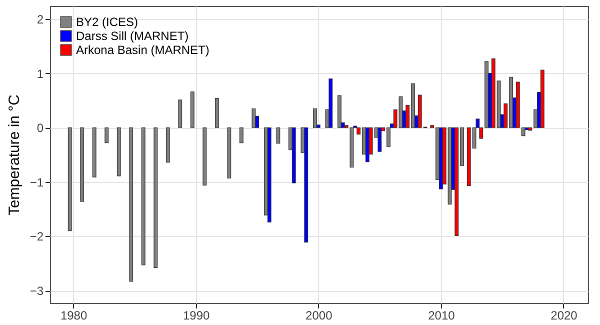  What do you see at coordinates (37, 237) in the screenshot?
I see `y-tick-label: −2` at bounding box center [37, 237].